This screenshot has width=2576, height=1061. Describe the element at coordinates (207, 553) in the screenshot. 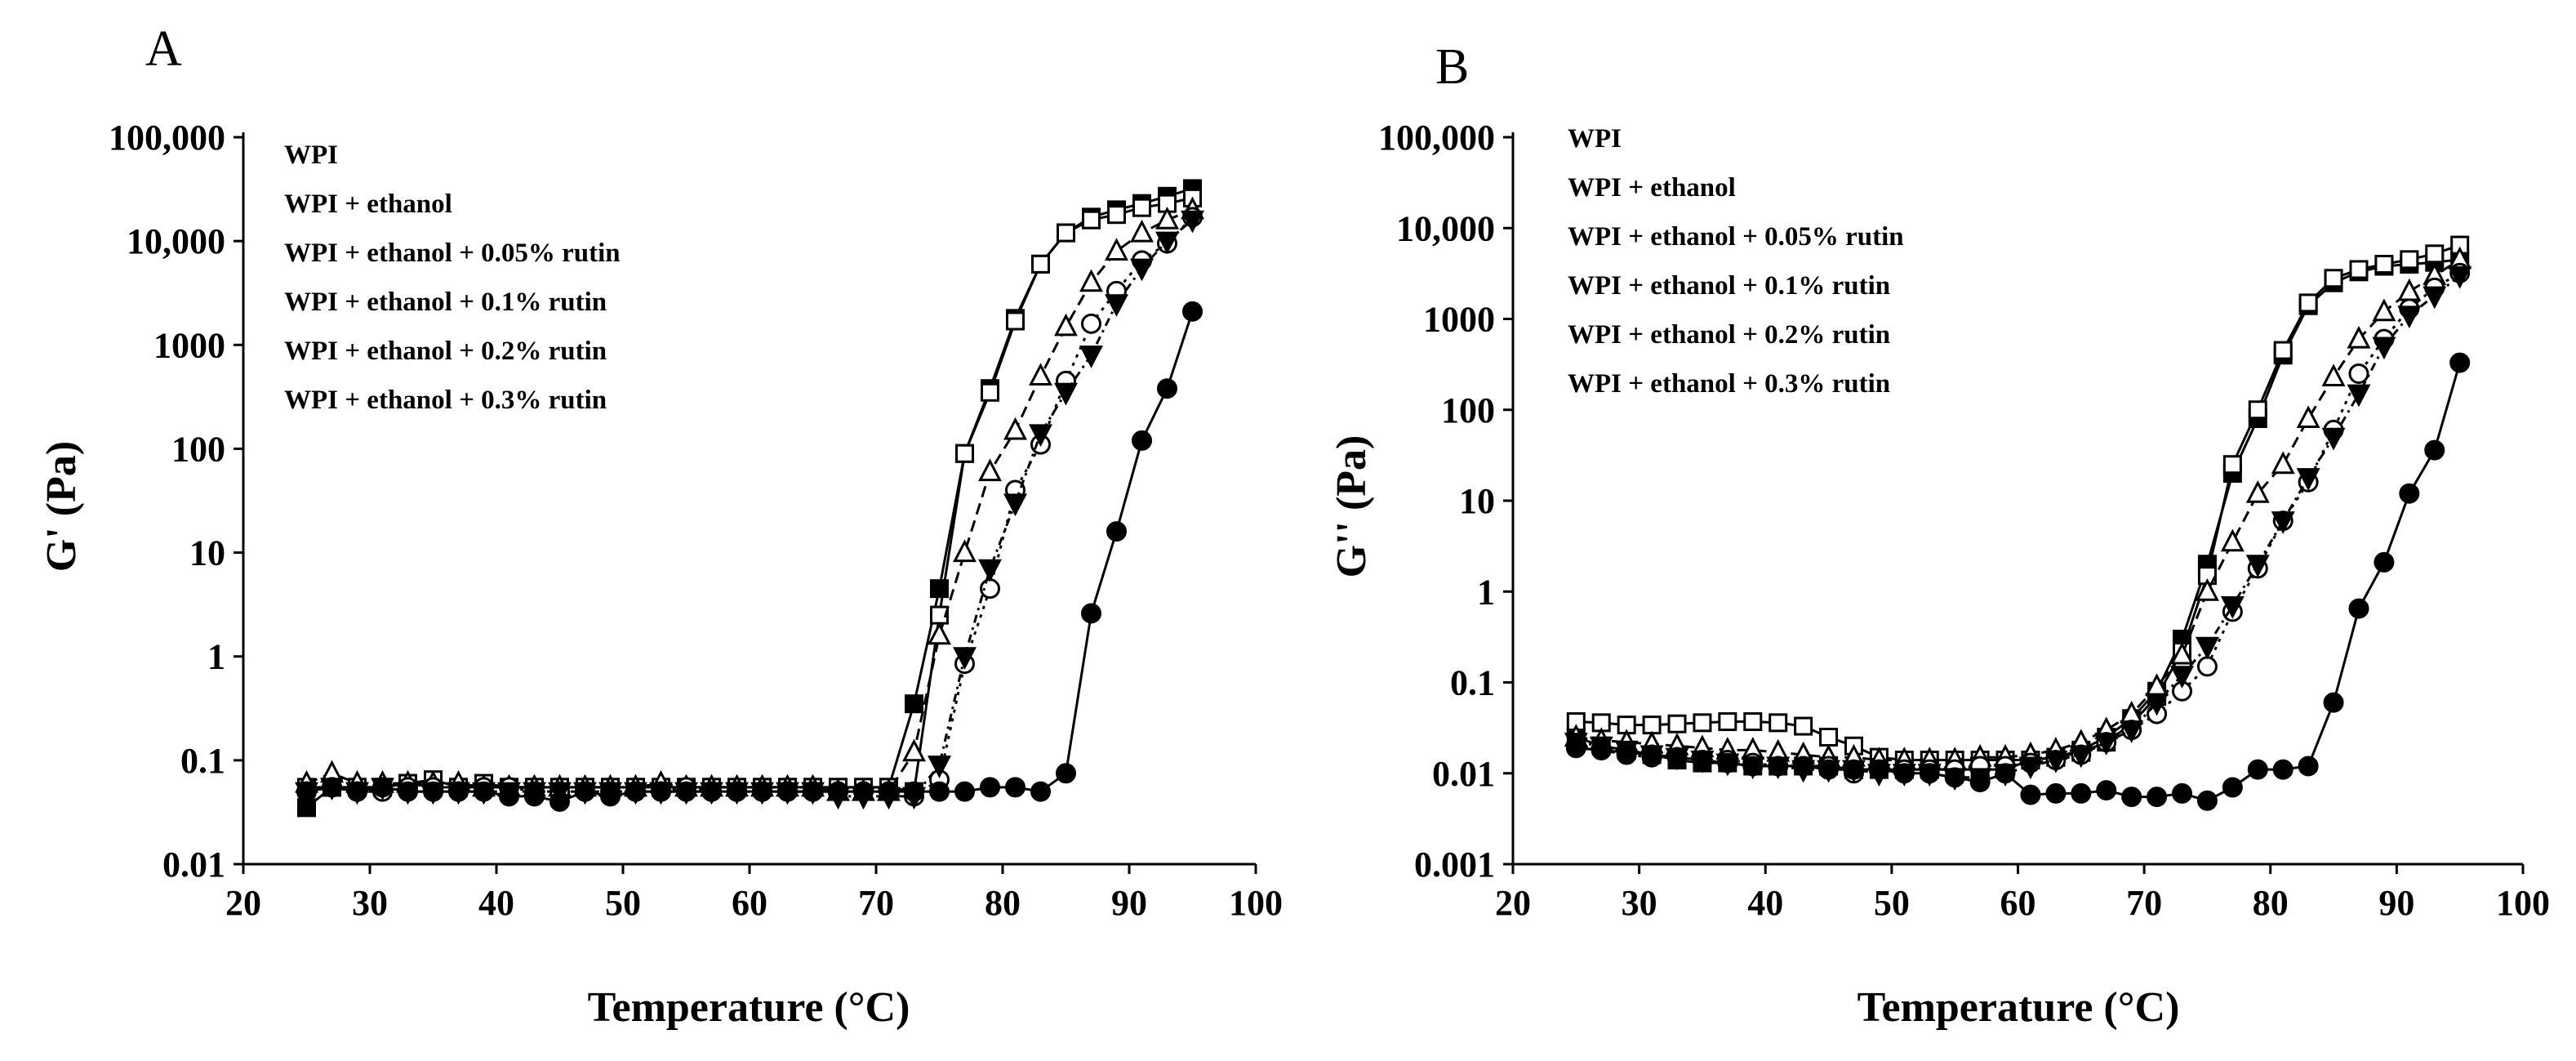

I see `y-tick-label: 10` at that location.